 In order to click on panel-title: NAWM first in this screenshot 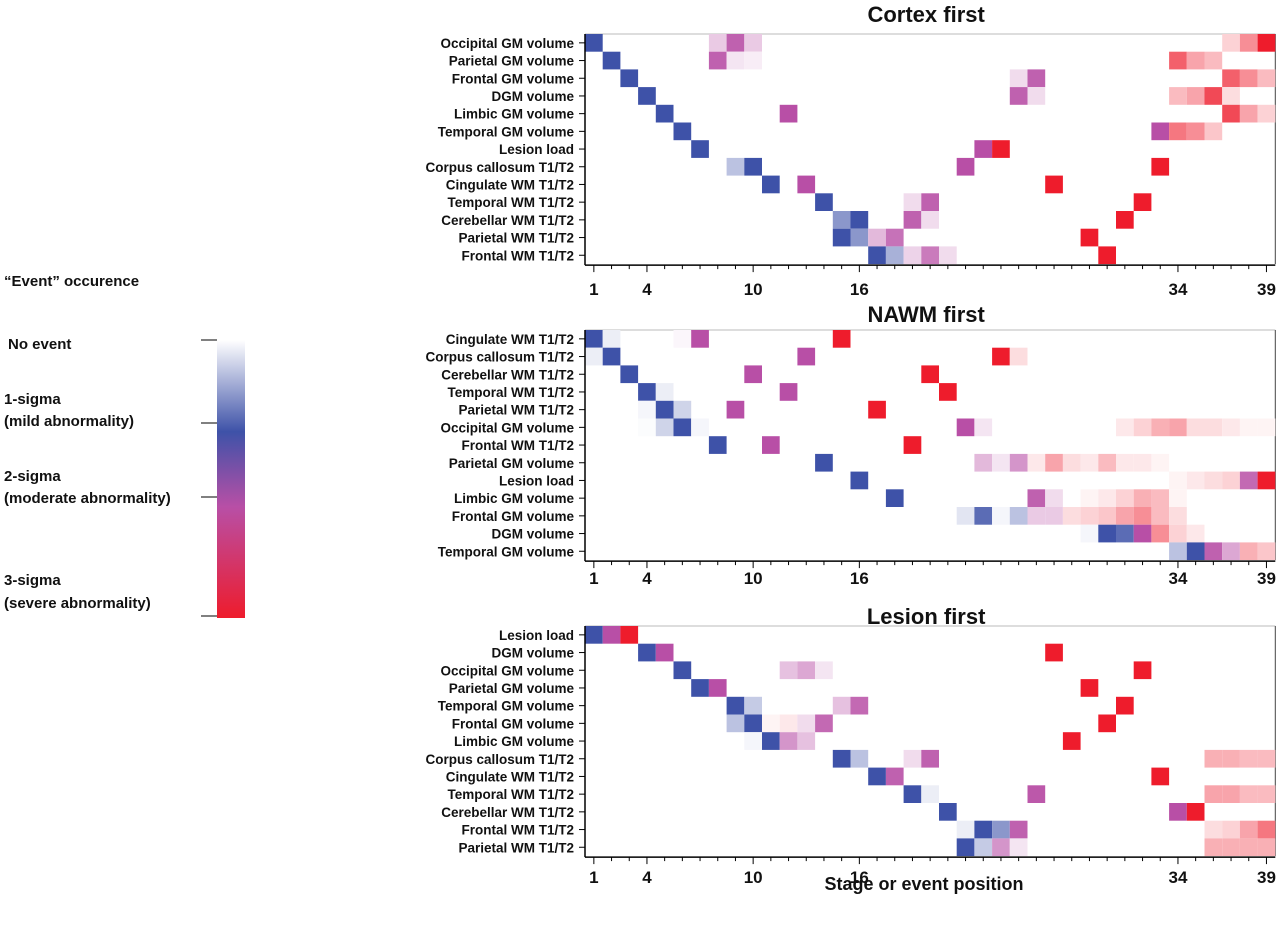, I will do `click(926, 314)`.